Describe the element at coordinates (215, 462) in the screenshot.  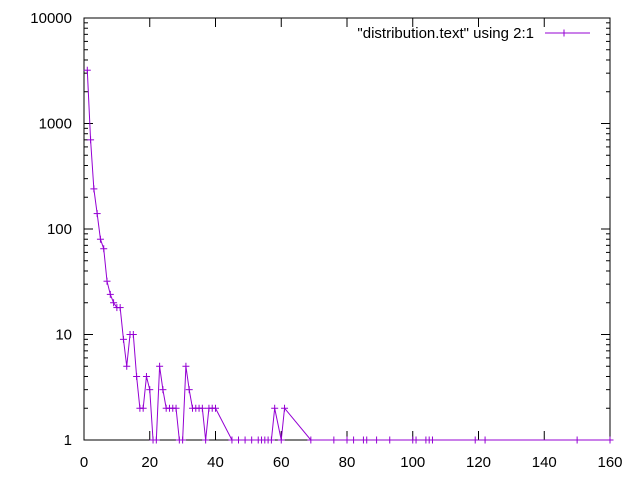
I see `x-tick-label: 40` at that location.